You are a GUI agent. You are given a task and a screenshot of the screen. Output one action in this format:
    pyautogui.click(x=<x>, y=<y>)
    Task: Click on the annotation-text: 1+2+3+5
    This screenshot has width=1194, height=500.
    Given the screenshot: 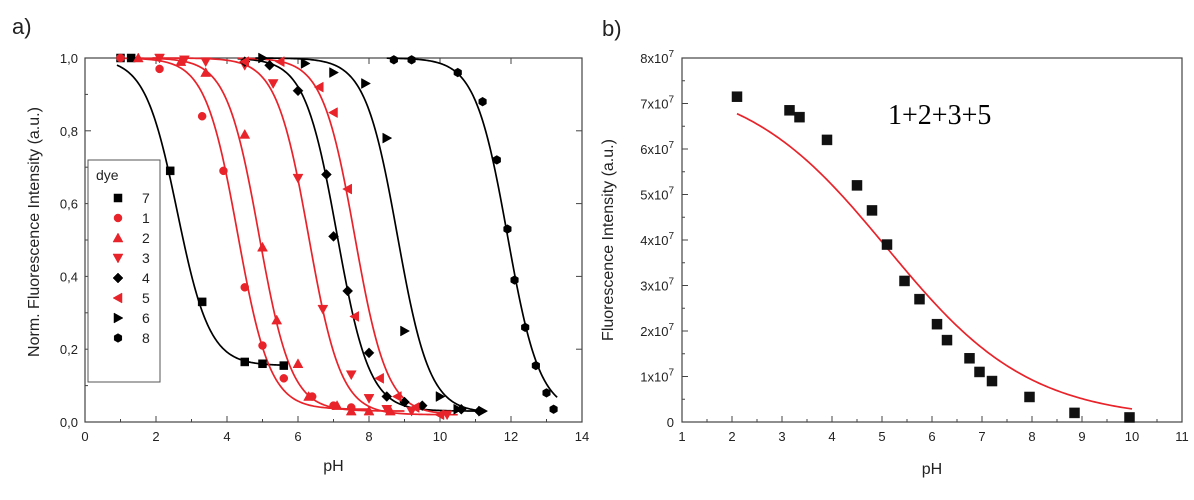 What is the action you would take?
    pyautogui.click(x=939, y=115)
    